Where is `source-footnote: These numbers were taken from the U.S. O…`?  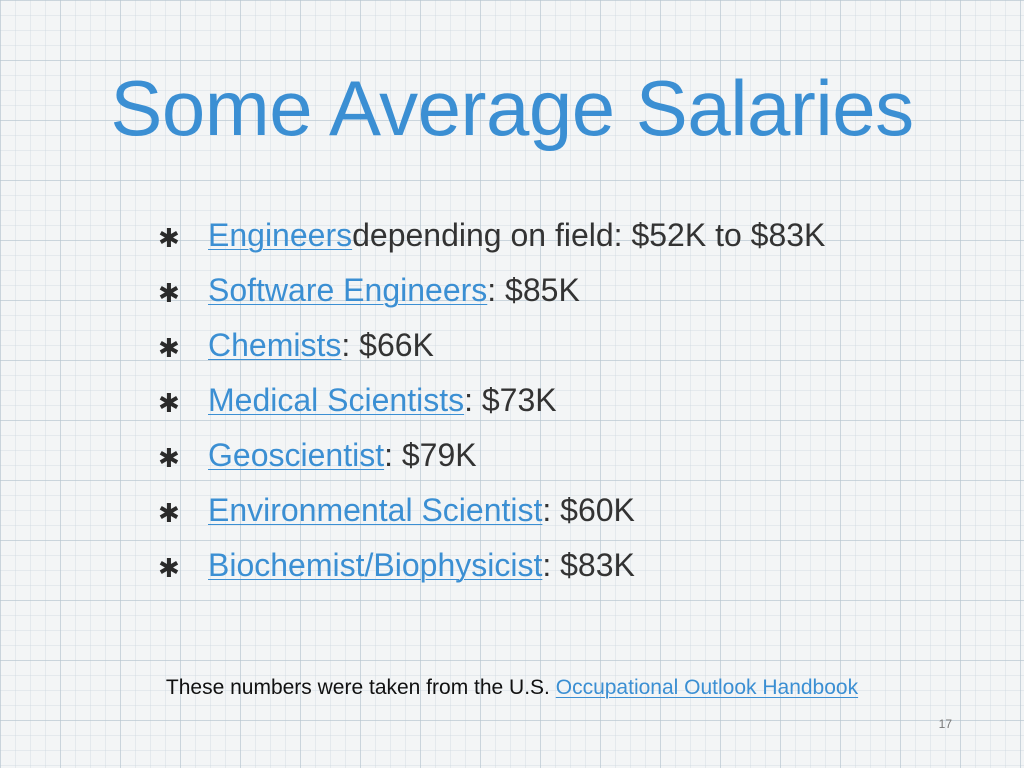
source-footnote: These numbers were taken from the U.S. O… is located at coordinates (512, 688).